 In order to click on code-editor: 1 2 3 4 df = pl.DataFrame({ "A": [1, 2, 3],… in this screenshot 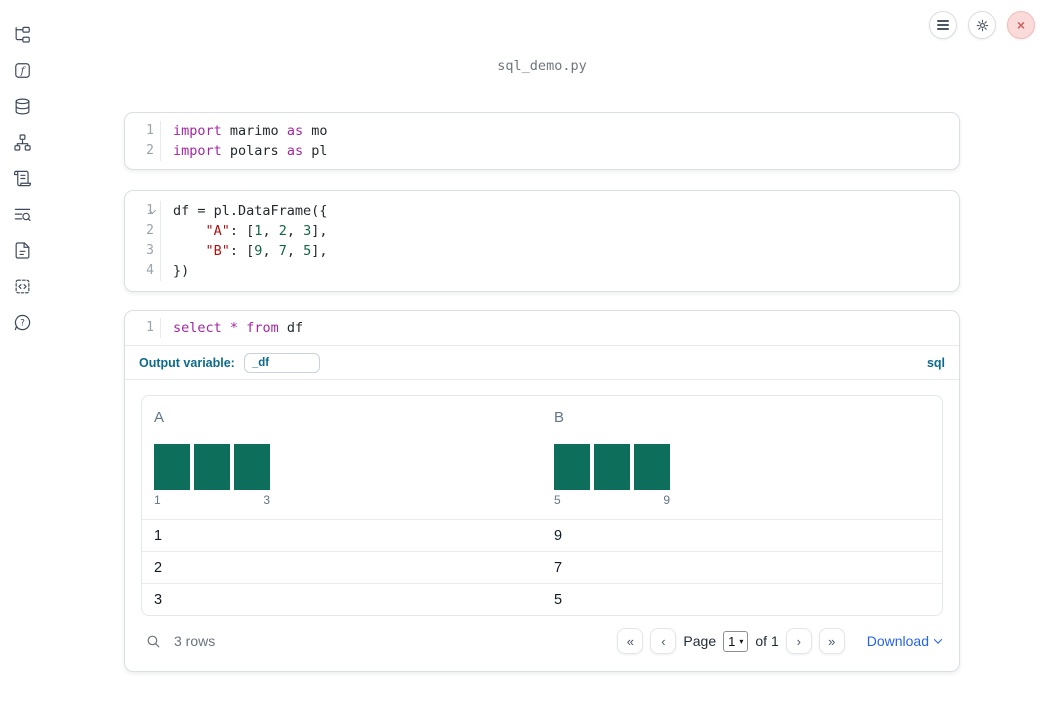, I will do `click(542, 241)`.